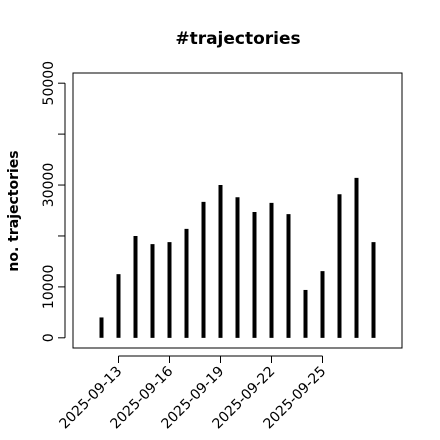 The height and width of the screenshot is (440, 440). Describe the element at coordinates (49, 185) in the screenshot. I see `y-tick-label: 30000` at that location.